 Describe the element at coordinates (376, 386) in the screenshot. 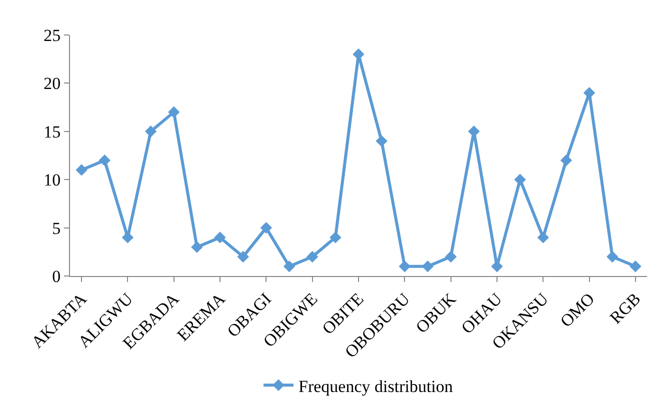

I see `legend-label: Frequency distribution` at that location.